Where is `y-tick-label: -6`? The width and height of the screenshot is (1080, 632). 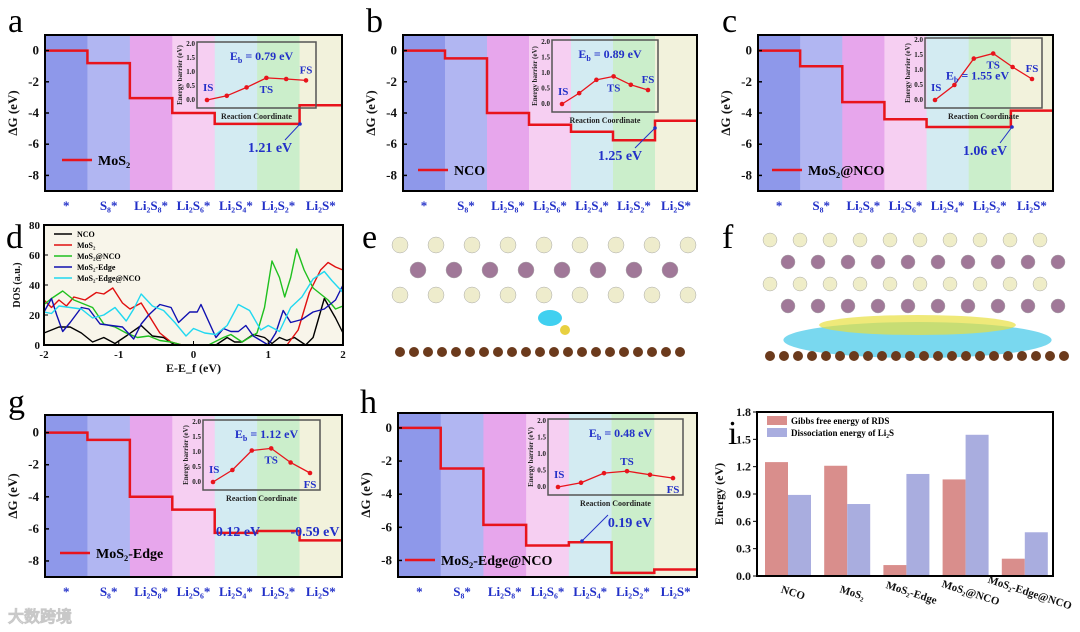 y-tick-label: -6 is located at coordinates (33, 143).